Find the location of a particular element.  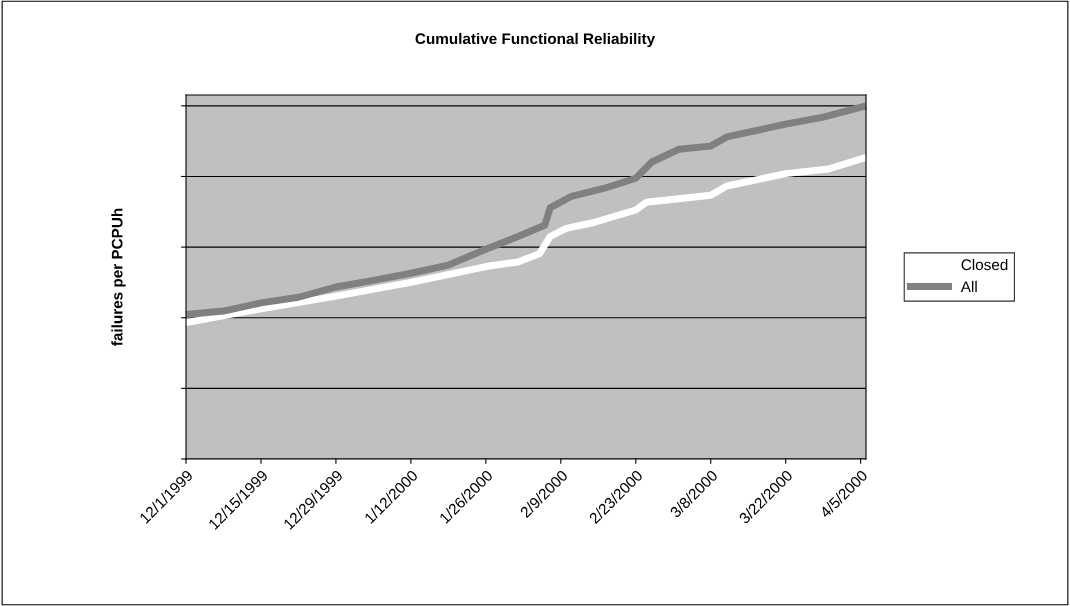

y-axis-title: failures per PCPUh is located at coordinates (118, 277).